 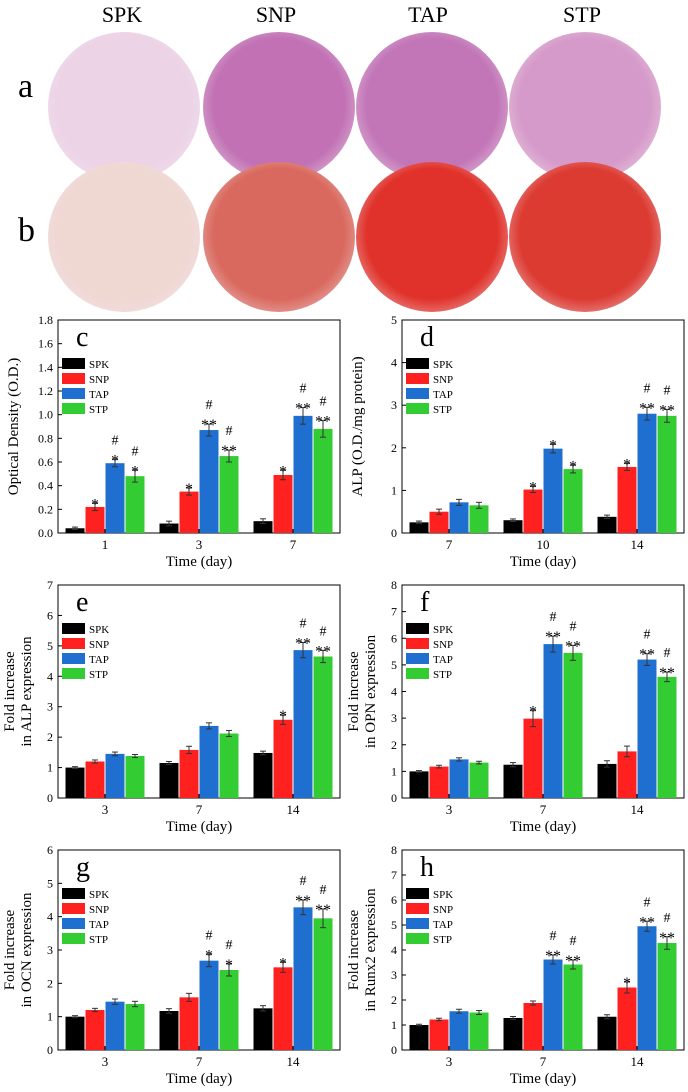 What do you see at coordinates (394, 405) in the screenshot?
I see `y-tick-label: 3` at bounding box center [394, 405].